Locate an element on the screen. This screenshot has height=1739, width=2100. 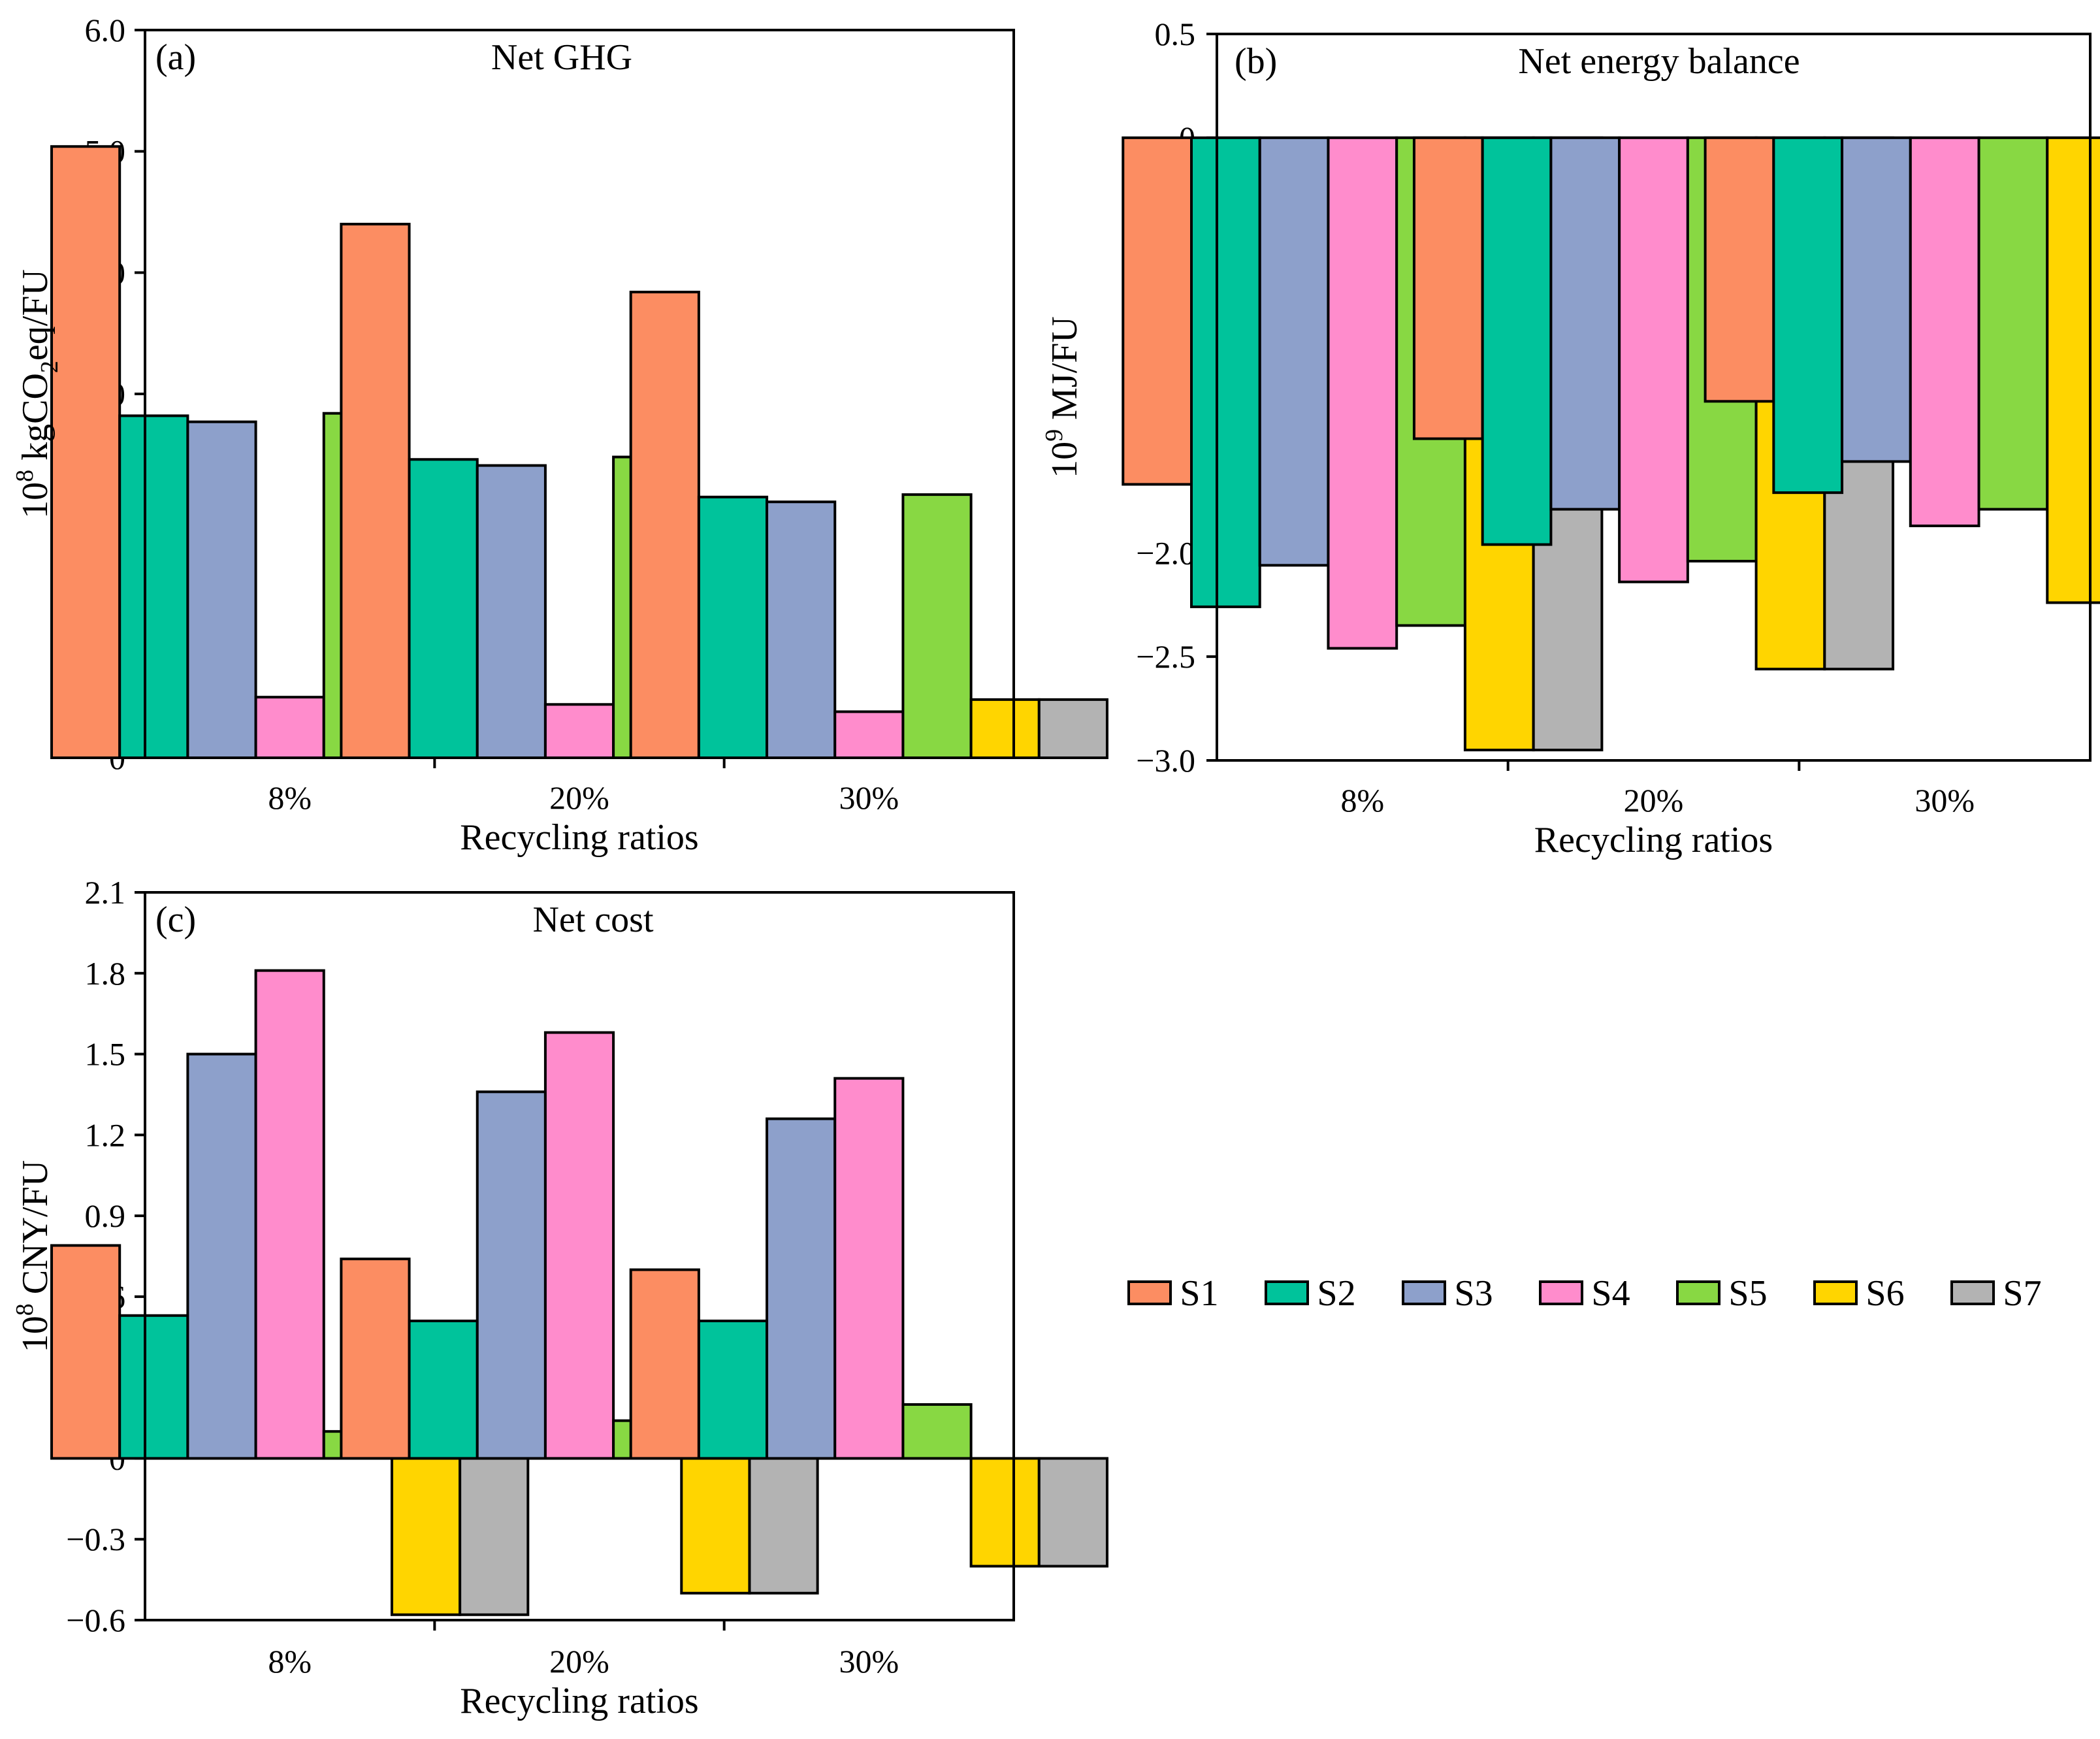
panel-label: (a) is located at coordinates (175, 57).